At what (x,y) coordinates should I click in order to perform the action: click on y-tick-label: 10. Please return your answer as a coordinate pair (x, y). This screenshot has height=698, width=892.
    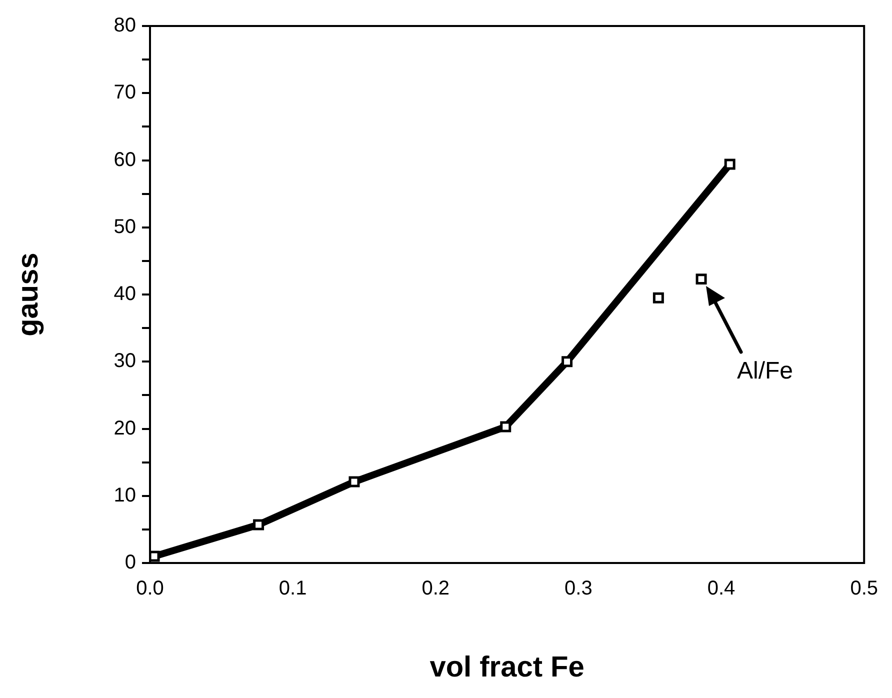
    Looking at the image, I should click on (125, 495).